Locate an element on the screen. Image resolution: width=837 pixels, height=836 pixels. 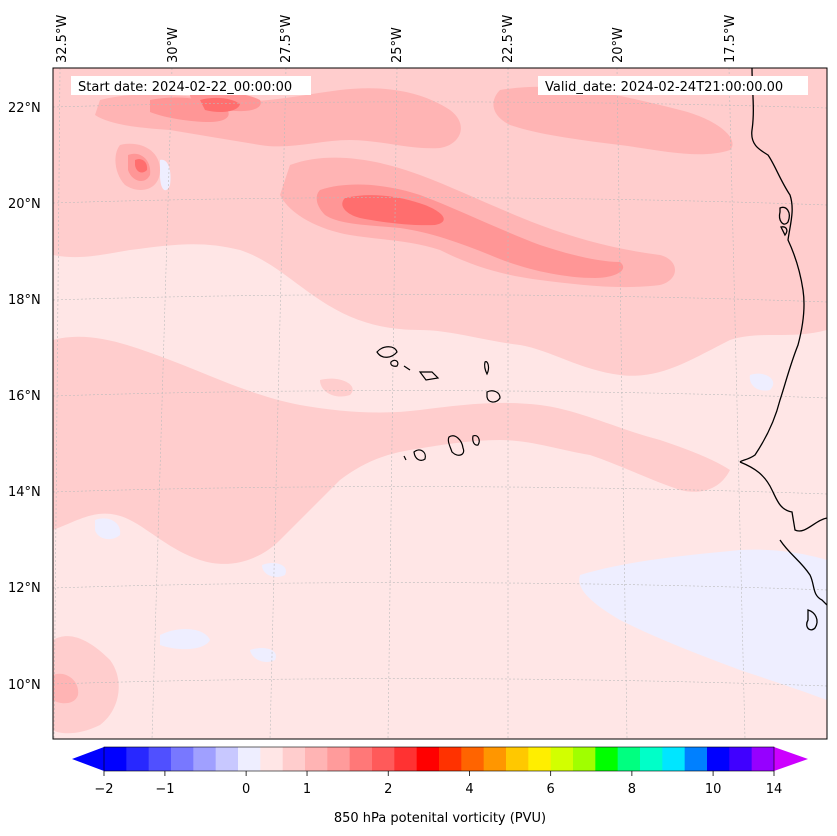
colorbar-tick-label: −2 is located at coordinates (103, 789).